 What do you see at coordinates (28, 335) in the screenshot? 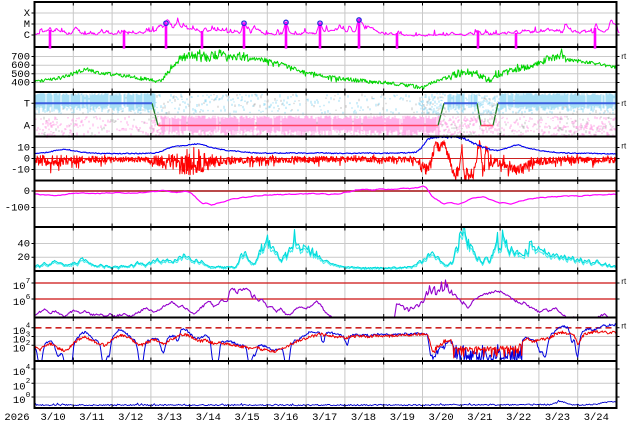
I see `svg-text: 3` at bounding box center [28, 335].